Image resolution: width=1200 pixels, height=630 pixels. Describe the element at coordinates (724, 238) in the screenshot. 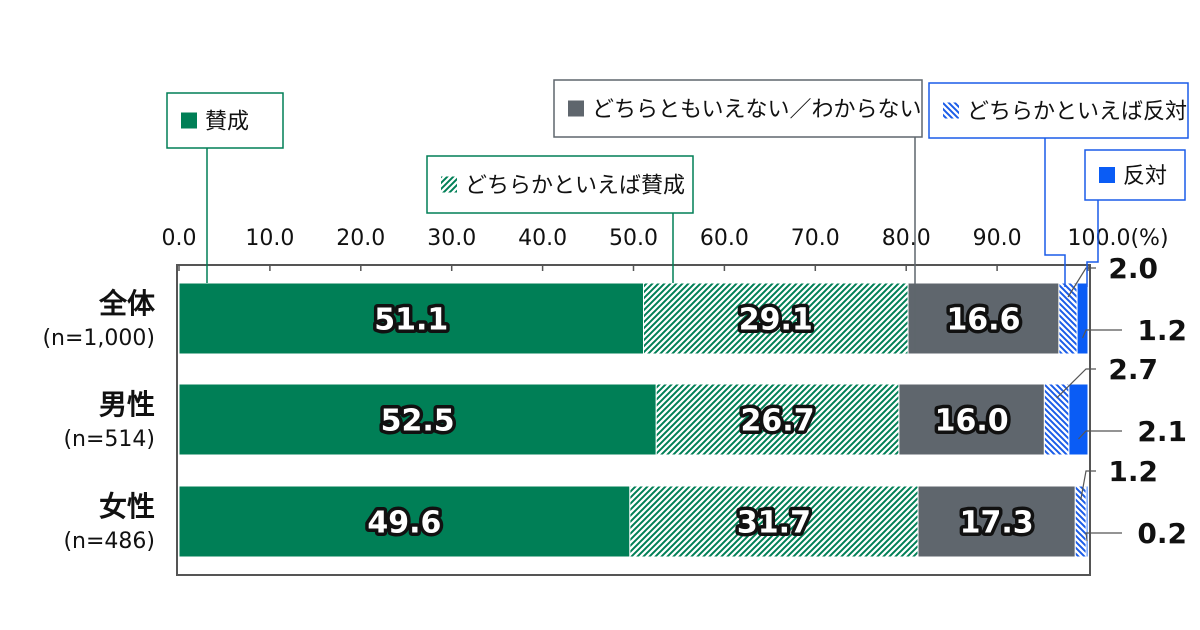

I see `x-tick-label: 60.0` at that location.